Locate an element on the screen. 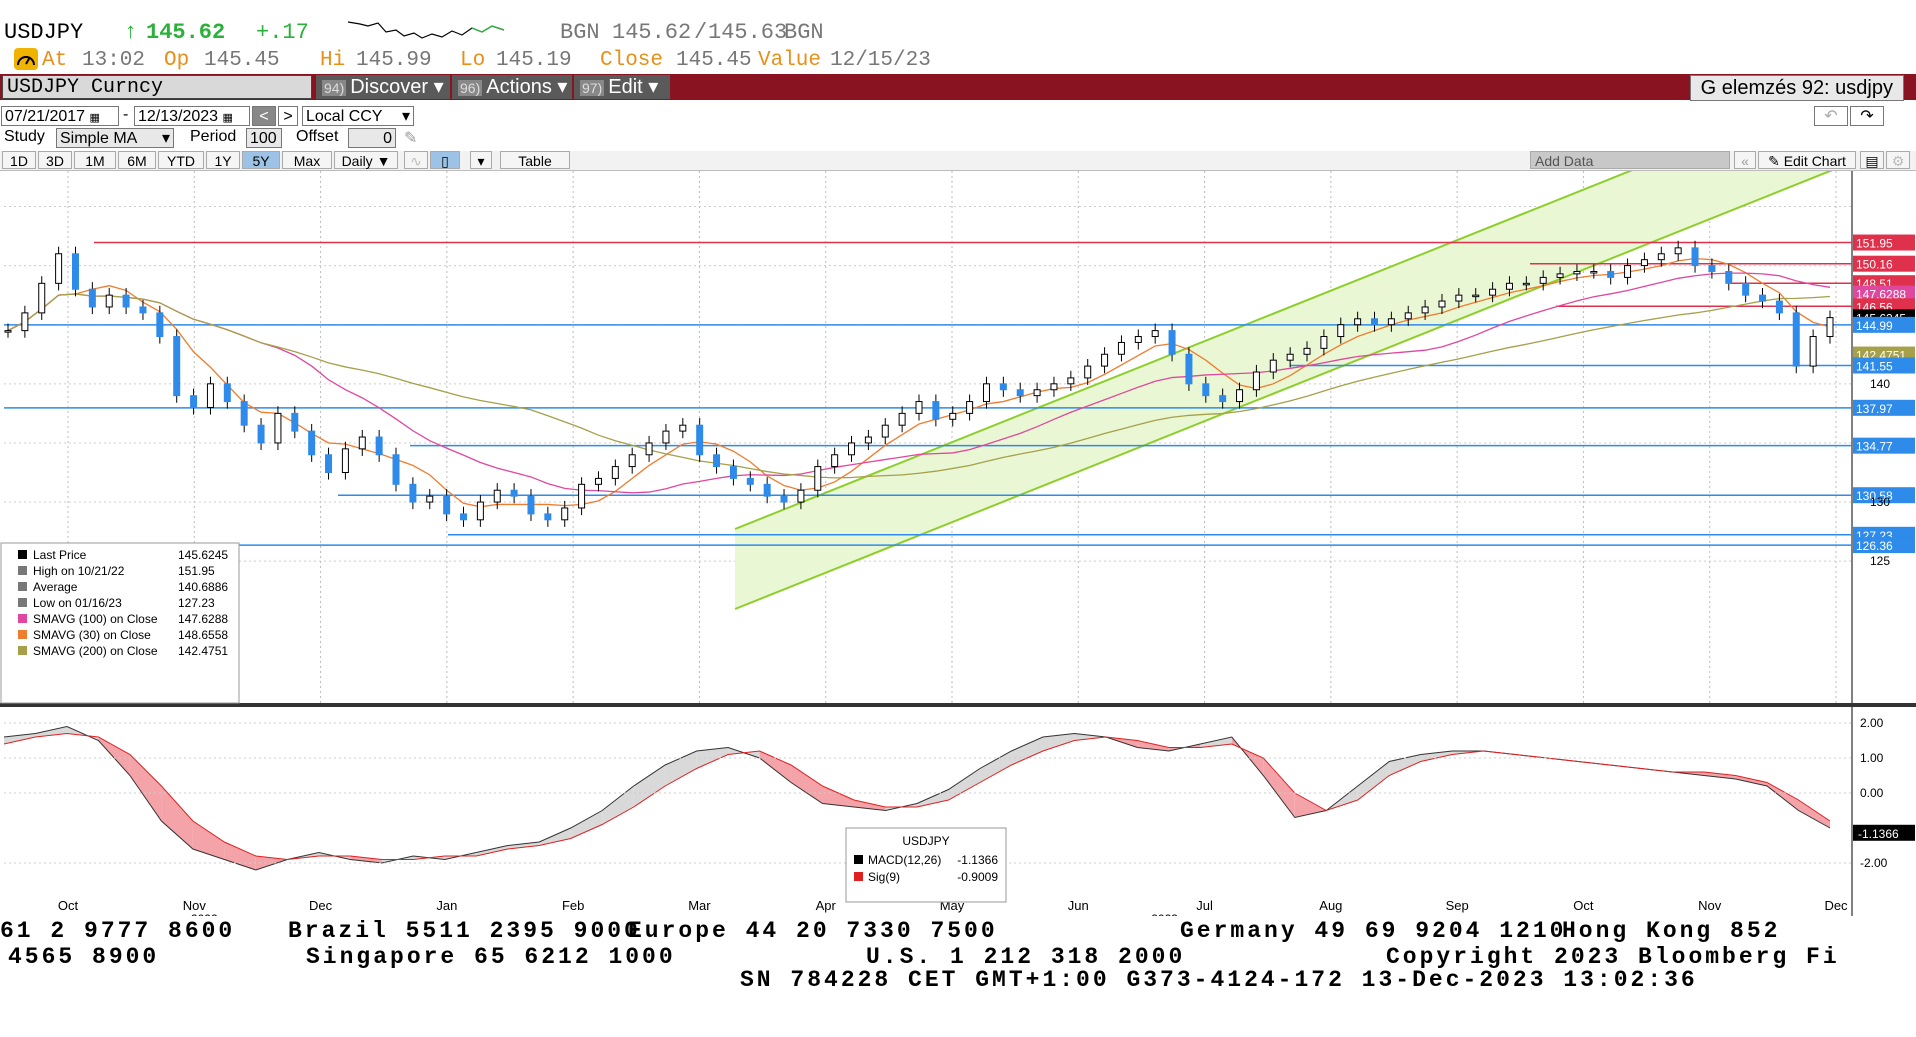 The image size is (1916, 1037). value-date: 12/15/23 is located at coordinates (880, 60).